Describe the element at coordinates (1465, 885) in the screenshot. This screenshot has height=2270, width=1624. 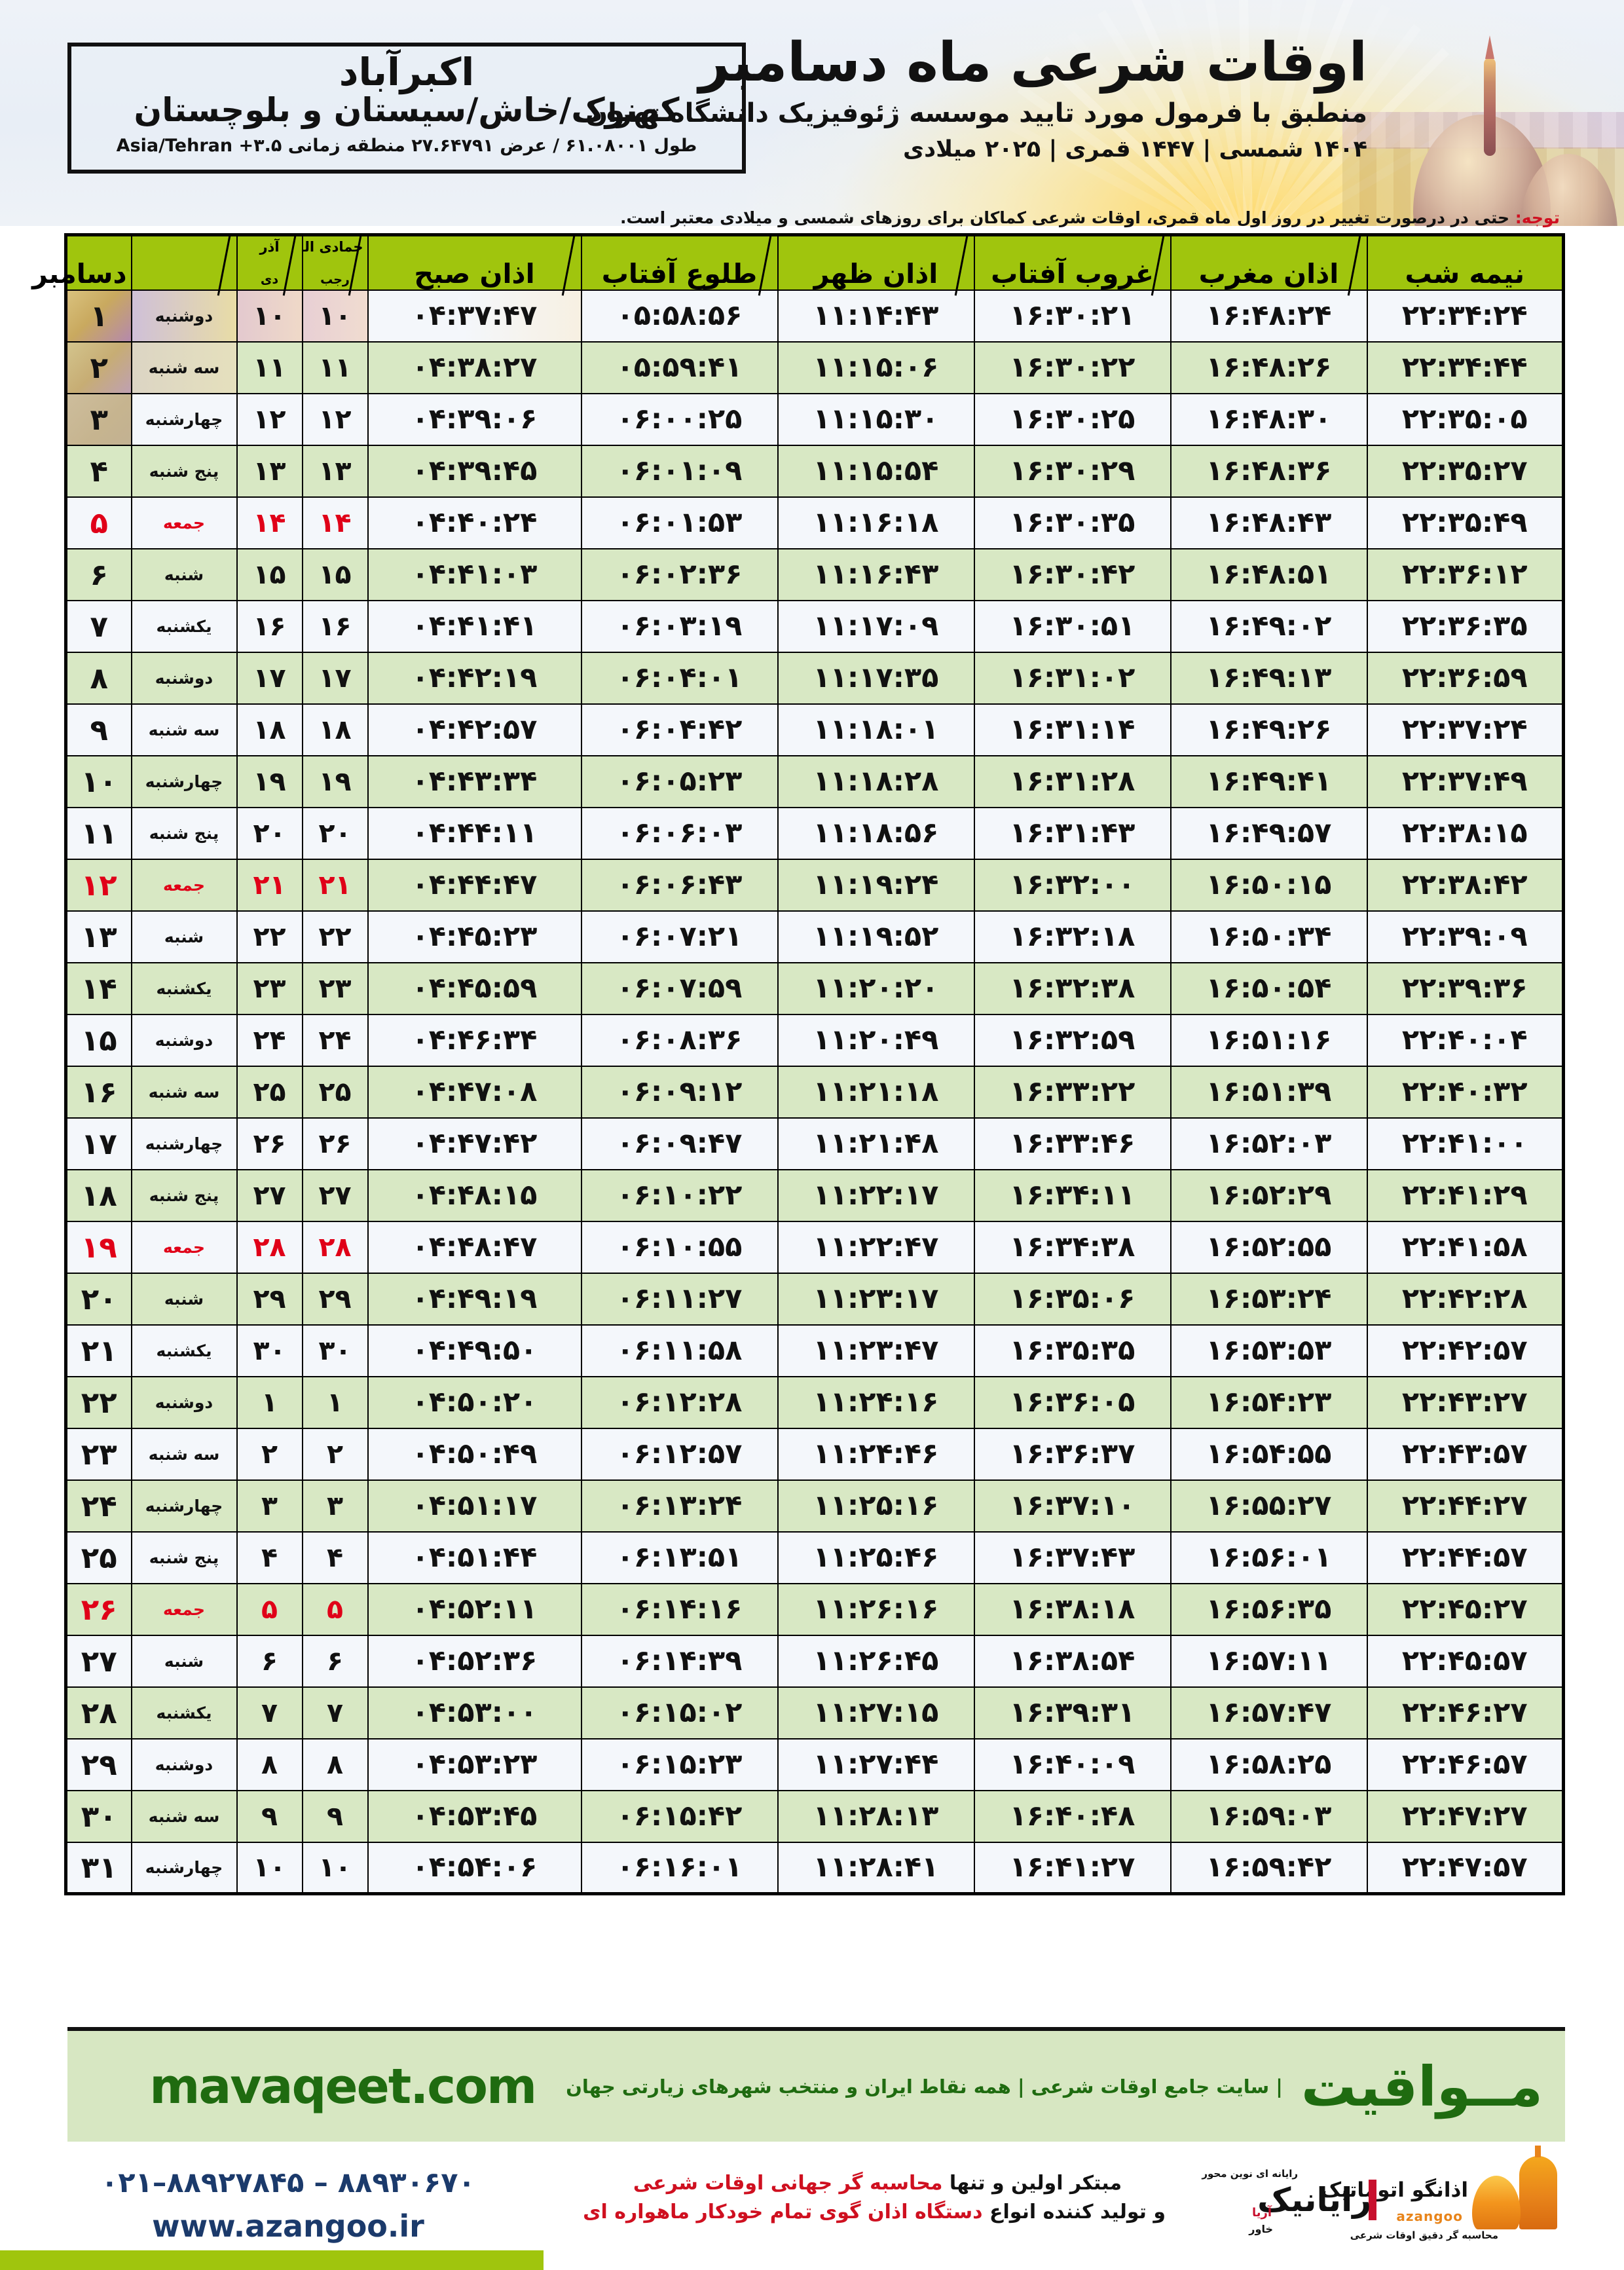
I see `cell-night: ۲۲:۳۸:۴۲` at that location.